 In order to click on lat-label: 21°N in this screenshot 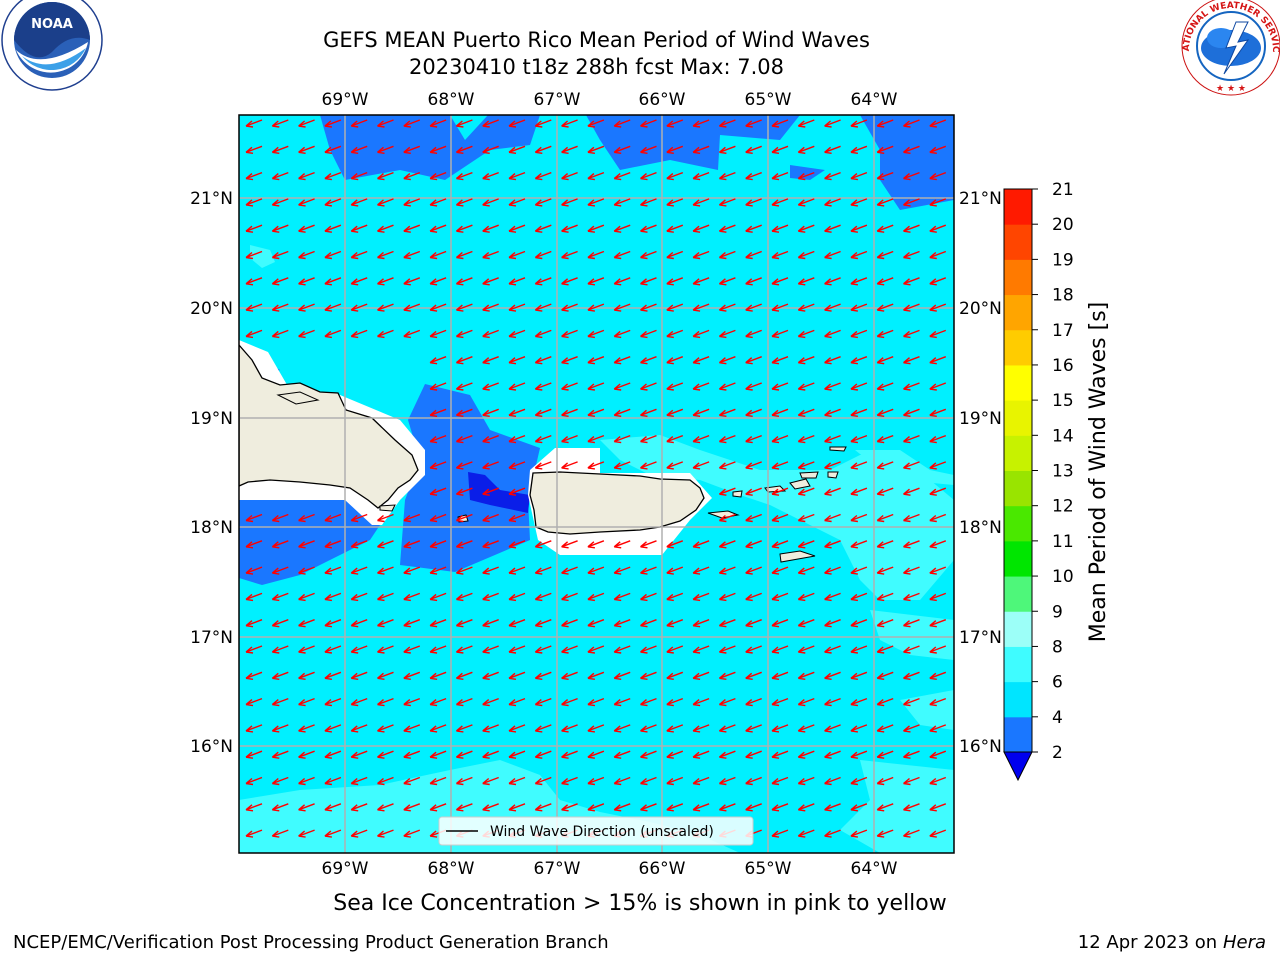, I will do `click(211, 199)`.